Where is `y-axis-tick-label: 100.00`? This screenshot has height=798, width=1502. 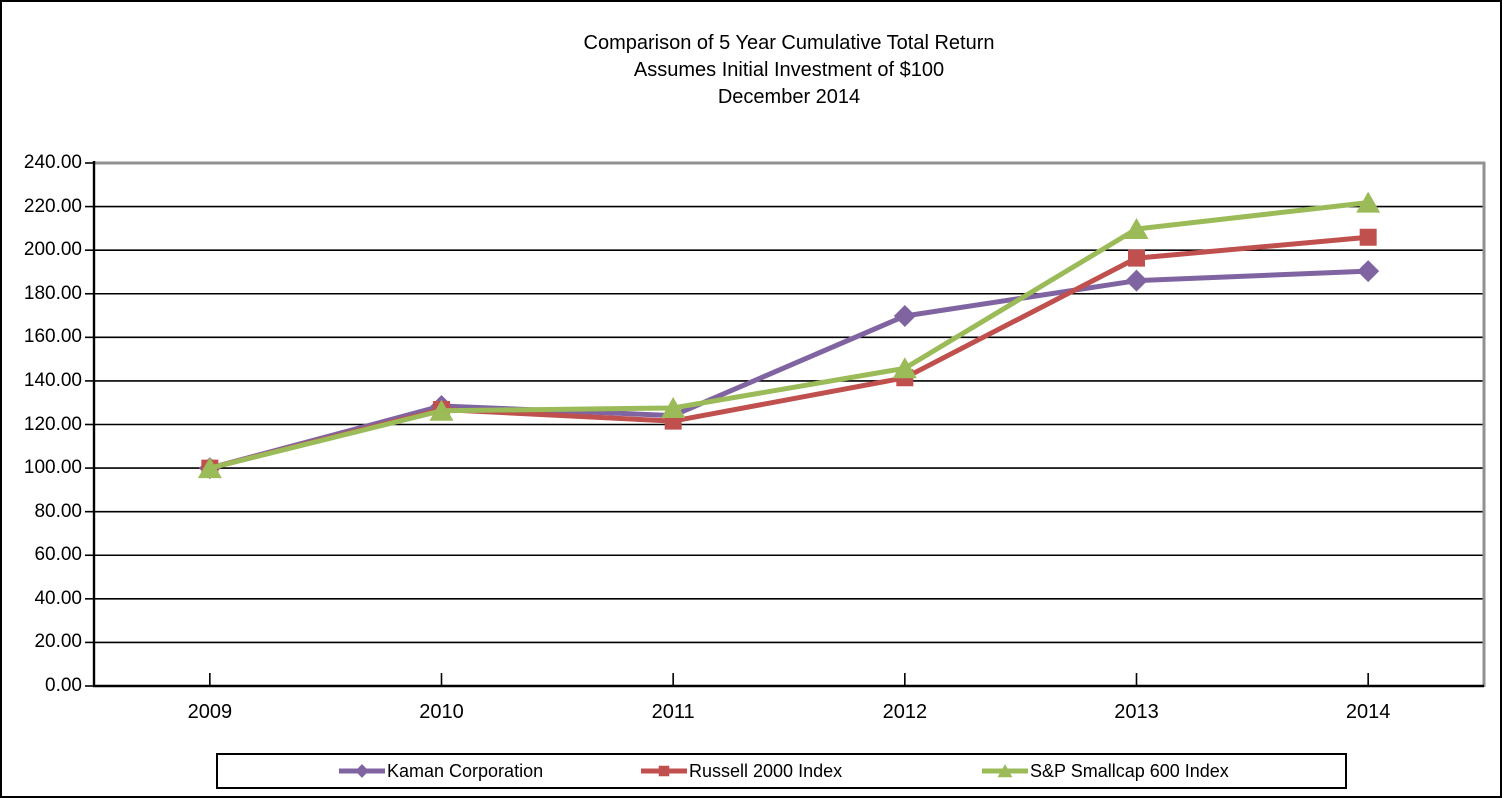
y-axis-tick-label: 100.00 is located at coordinates (52, 468).